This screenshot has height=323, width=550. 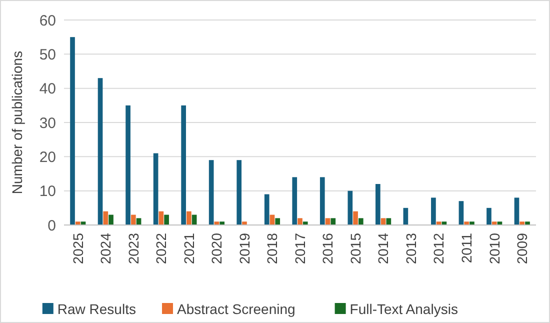 What do you see at coordinates (47, 21) in the screenshot?
I see `y-tick-label: 60` at bounding box center [47, 21].